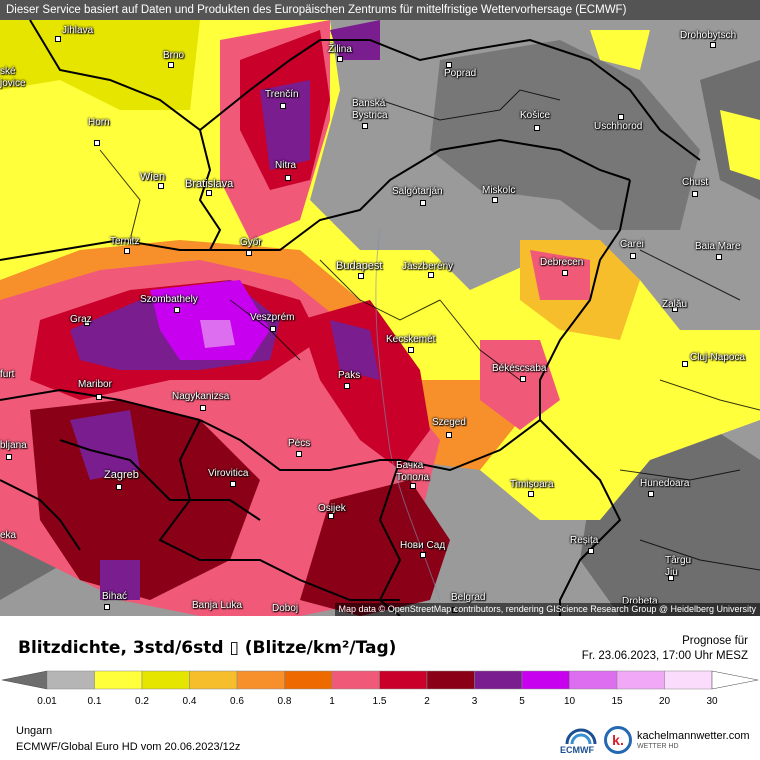 Image resolution: width=760 pixels, height=760 pixels. I want to click on color-scale-ticks: 0.01 0.1 0.2 0.4 0.6 0.8 1 1.5 2 3 5 10 15 20 30, so click(380, 703).